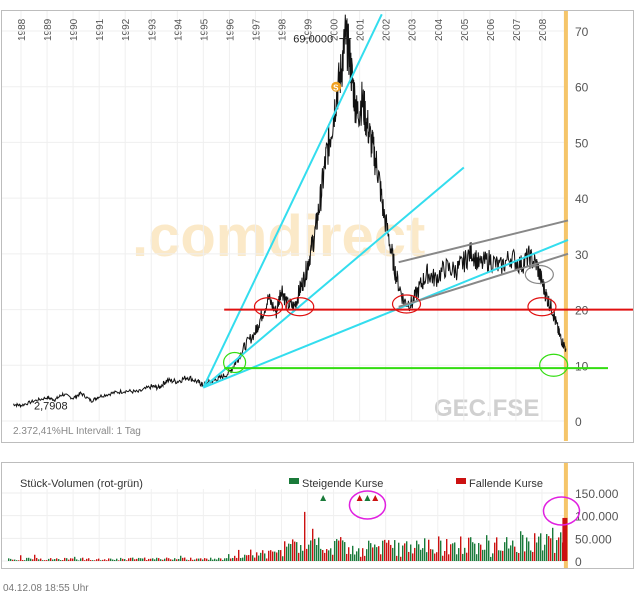  I want to click on x-tick-label: 1993, so click(152, 29).